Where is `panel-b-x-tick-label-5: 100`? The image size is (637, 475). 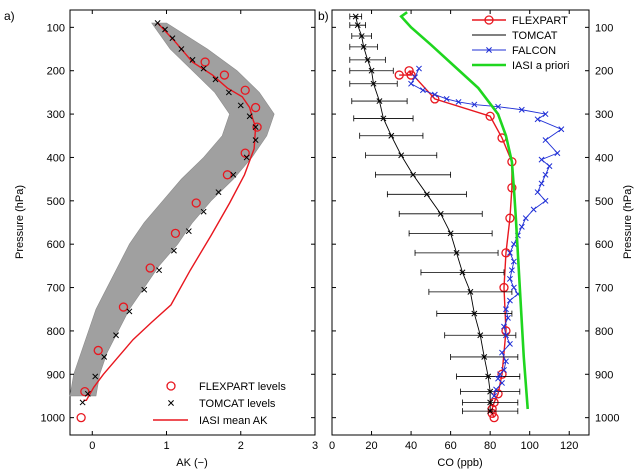
panel-b-x-tick-label-5: 100 is located at coordinates (530, 446).